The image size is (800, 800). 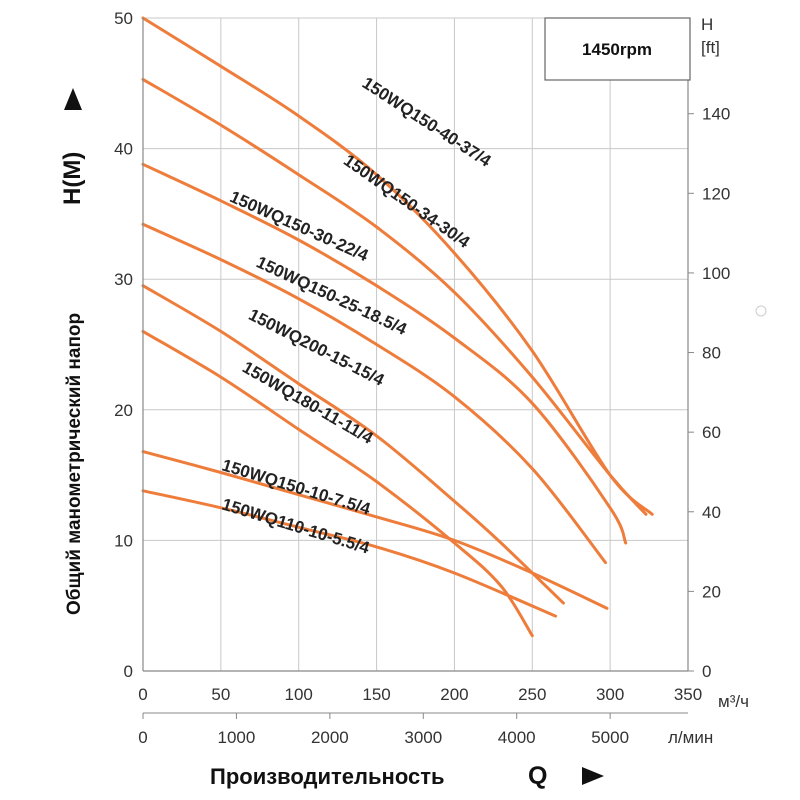 I want to click on right-tick-label: 20, so click(x=711, y=591).